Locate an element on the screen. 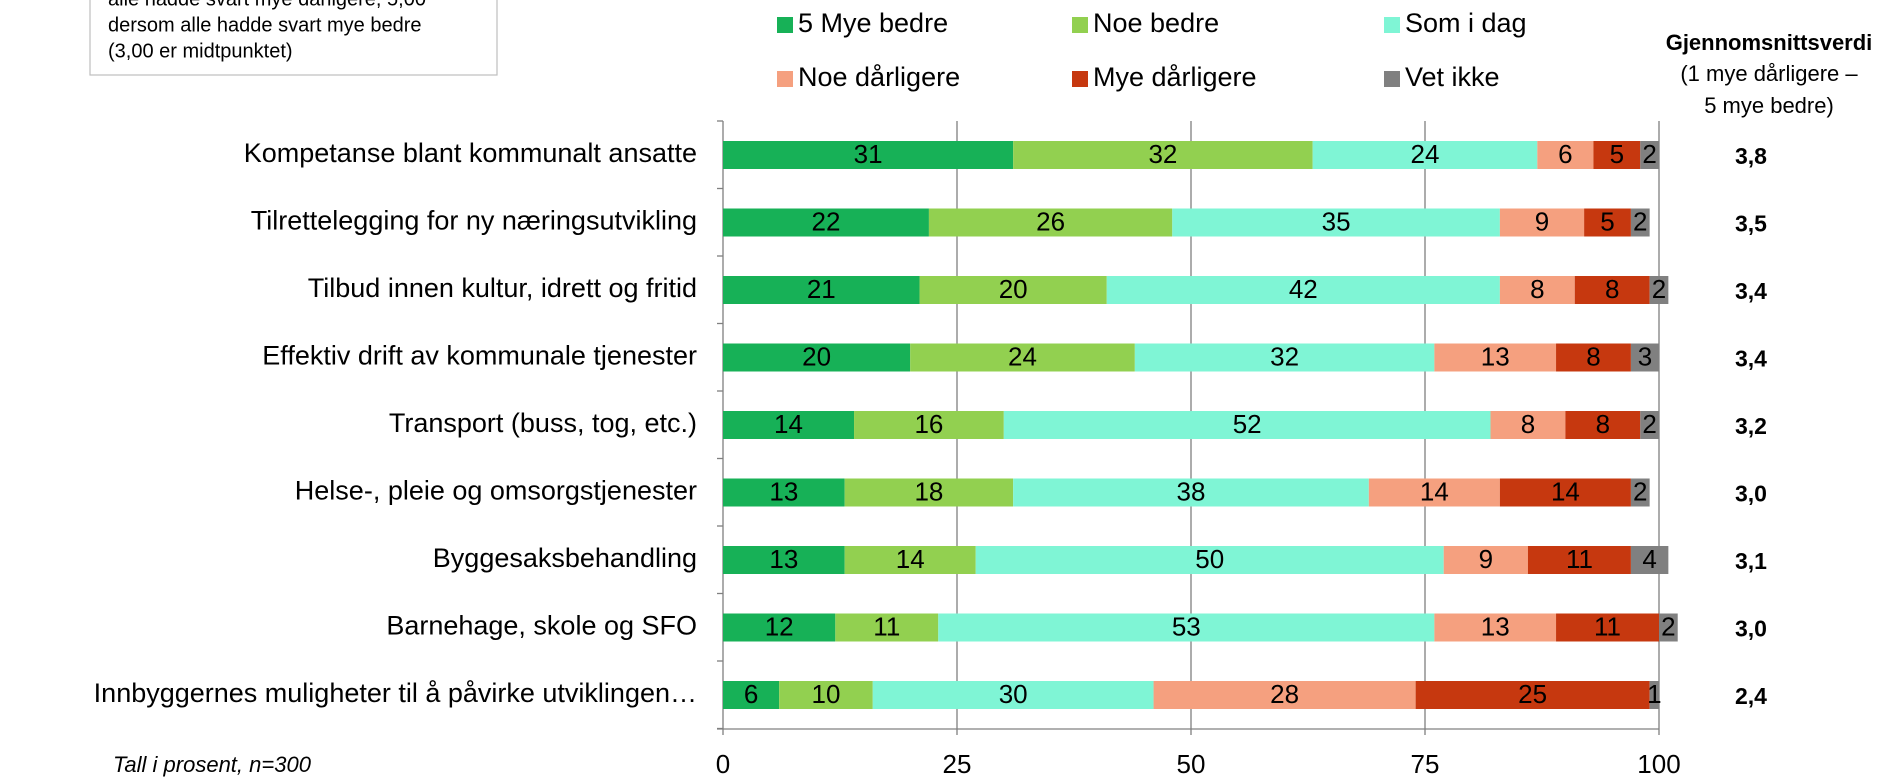  value-label: 18 is located at coordinates (928, 491).